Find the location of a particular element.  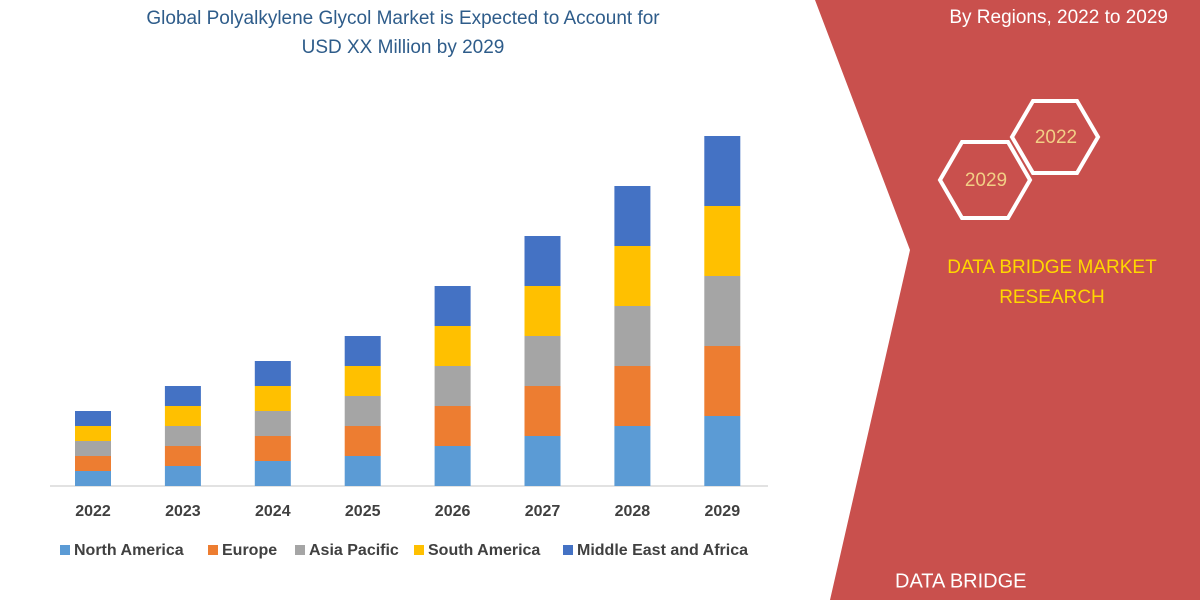

x-tick-label: 2025 is located at coordinates (363, 511).